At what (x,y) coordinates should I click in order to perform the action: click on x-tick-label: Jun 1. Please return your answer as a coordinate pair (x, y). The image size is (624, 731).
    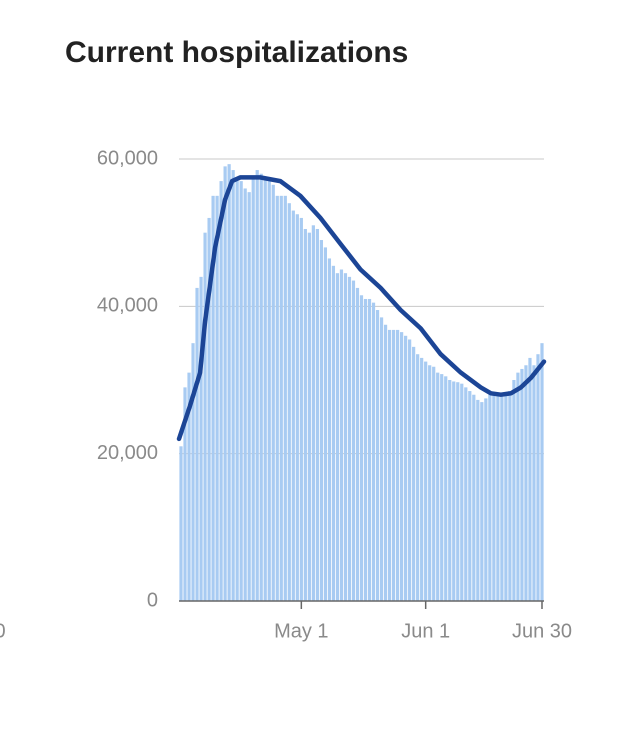
    Looking at the image, I should click on (425, 631).